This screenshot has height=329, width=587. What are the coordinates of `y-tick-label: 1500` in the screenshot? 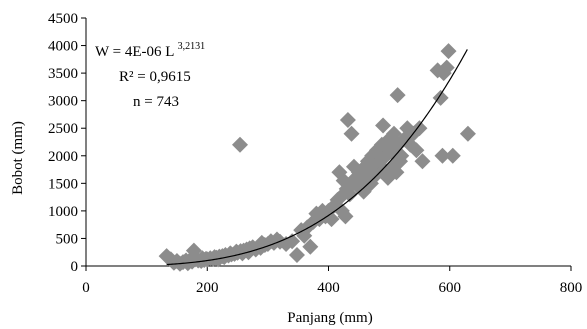 It's located at (63, 184).